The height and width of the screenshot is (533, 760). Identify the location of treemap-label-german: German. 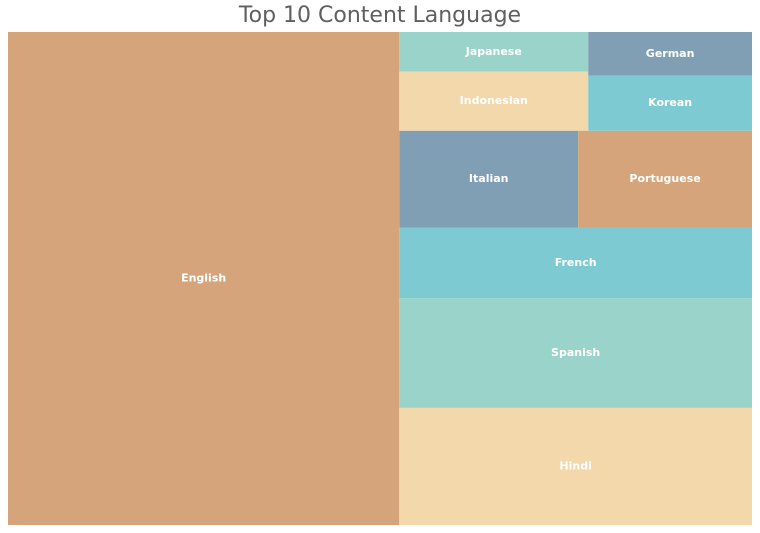
(670, 53).